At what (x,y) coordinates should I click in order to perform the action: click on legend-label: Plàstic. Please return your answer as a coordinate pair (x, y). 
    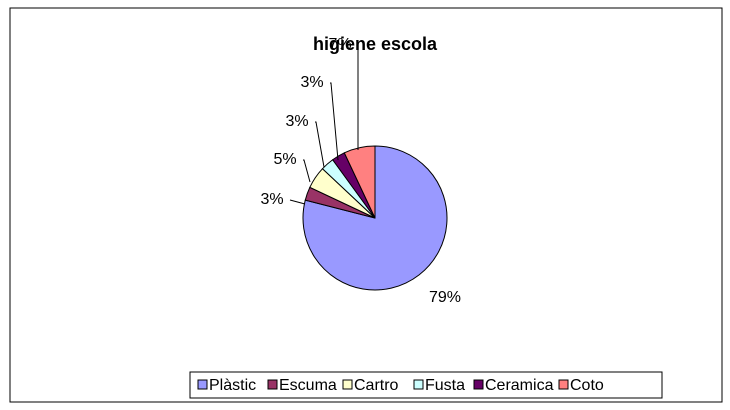
    Looking at the image, I should click on (232, 385).